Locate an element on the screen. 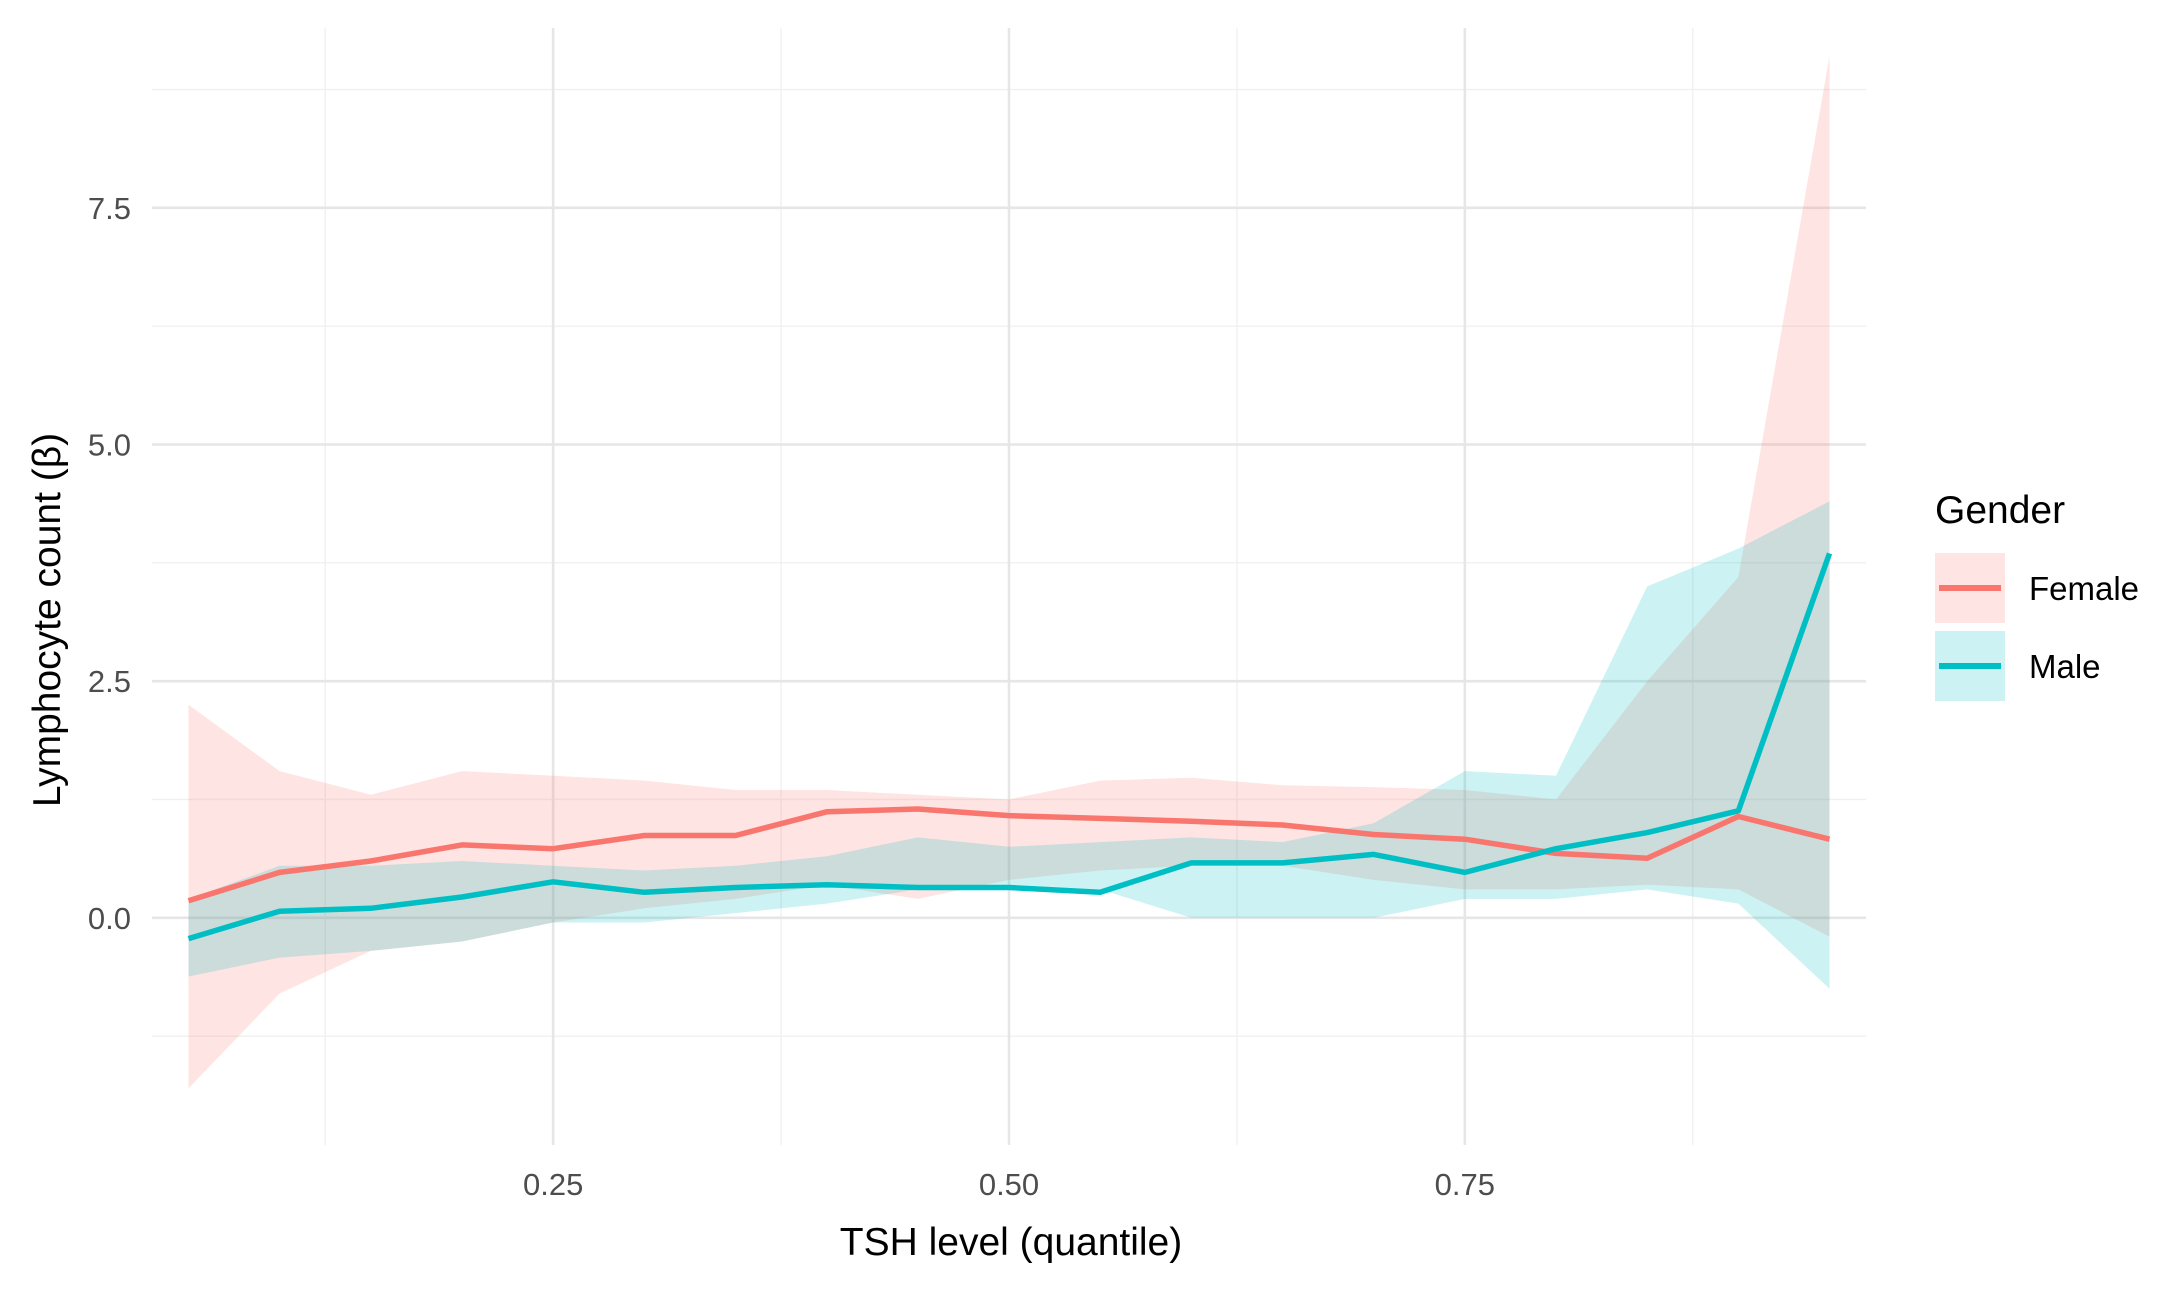 The width and height of the screenshot is (2178, 1293). y-tick-label-1: 2.5 is located at coordinates (109, 681).